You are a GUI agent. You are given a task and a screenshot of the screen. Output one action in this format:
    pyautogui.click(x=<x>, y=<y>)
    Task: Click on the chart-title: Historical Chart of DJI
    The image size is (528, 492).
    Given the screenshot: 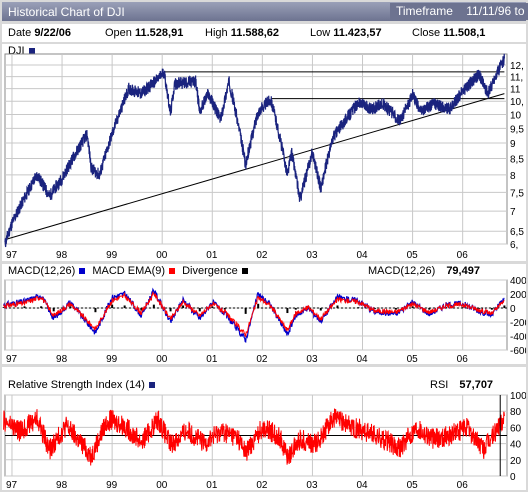 What is the action you would take?
    pyautogui.click(x=66, y=12)
    